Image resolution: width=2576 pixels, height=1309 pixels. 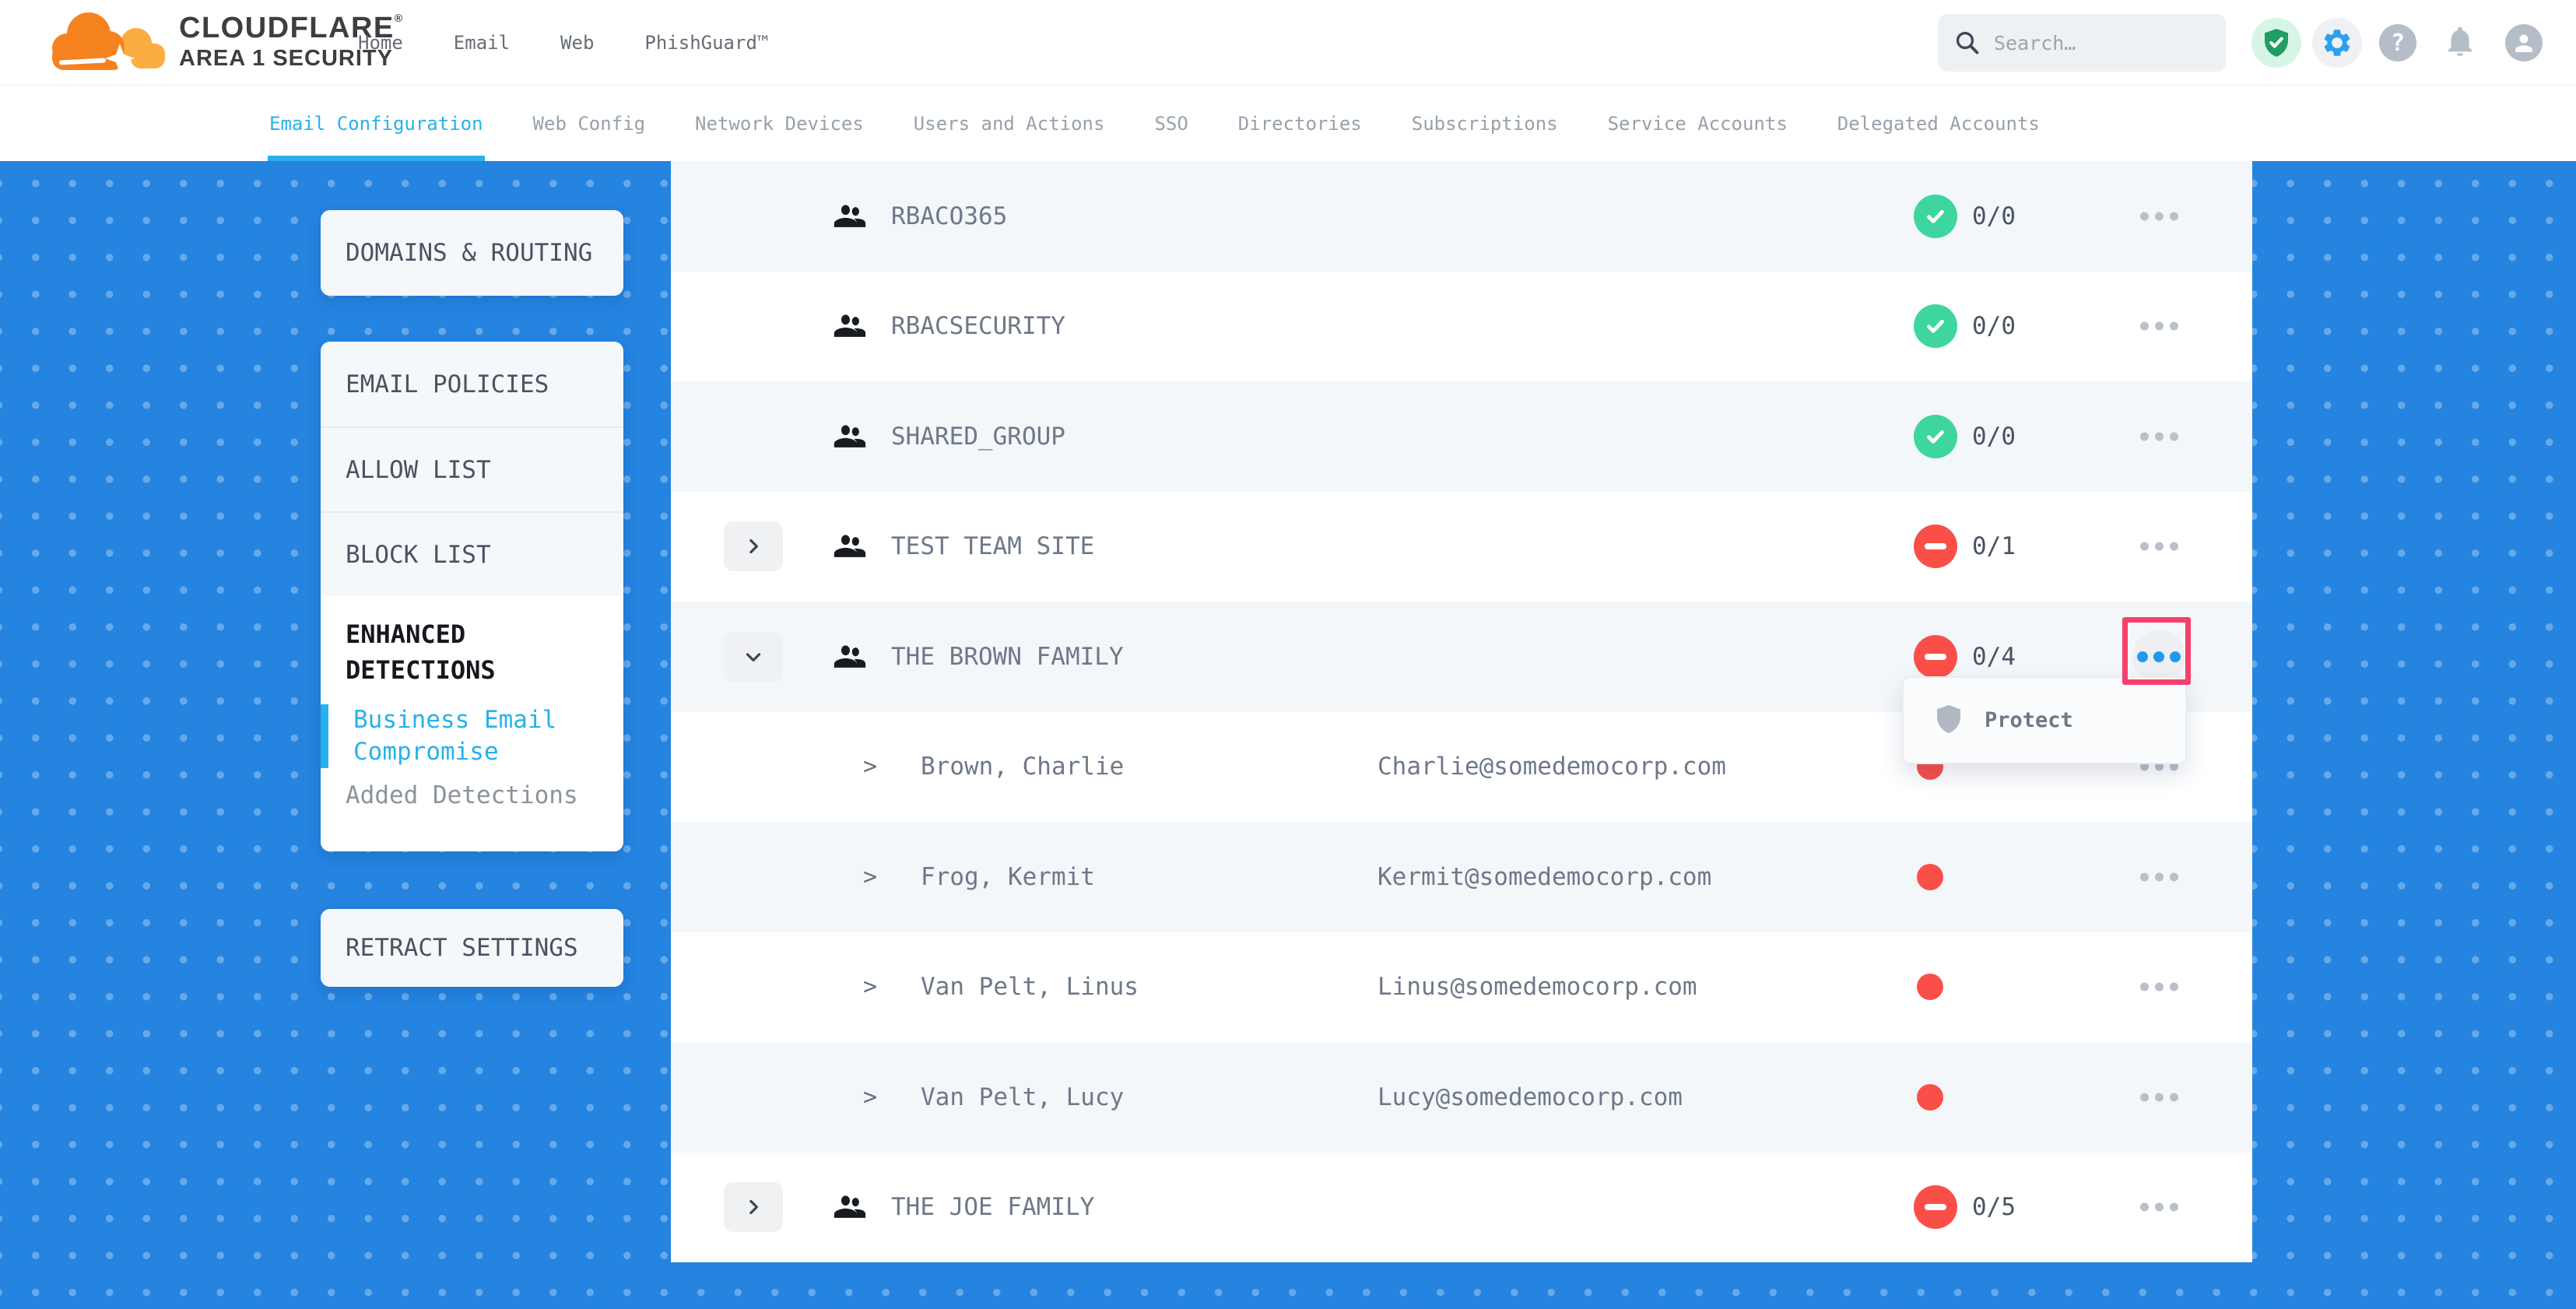 What do you see at coordinates (577, 43) in the screenshot?
I see `top-nav-web: Web` at bounding box center [577, 43].